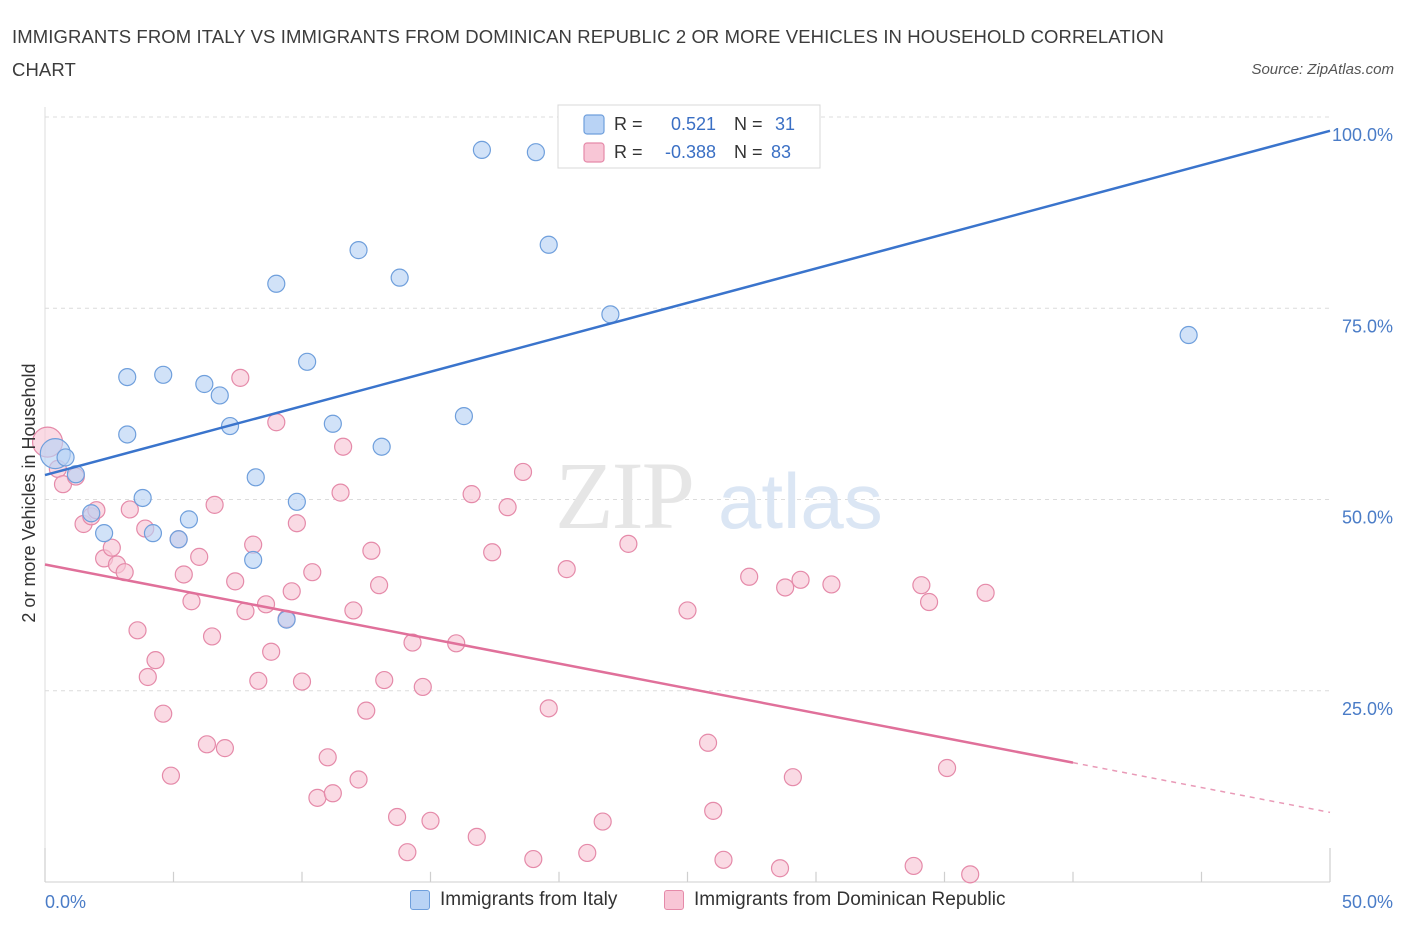 This screenshot has height=930, width=1406. Describe the element at coordinates (748, 124) in the screenshot. I see `legend-italy-n-label: N =` at that location.